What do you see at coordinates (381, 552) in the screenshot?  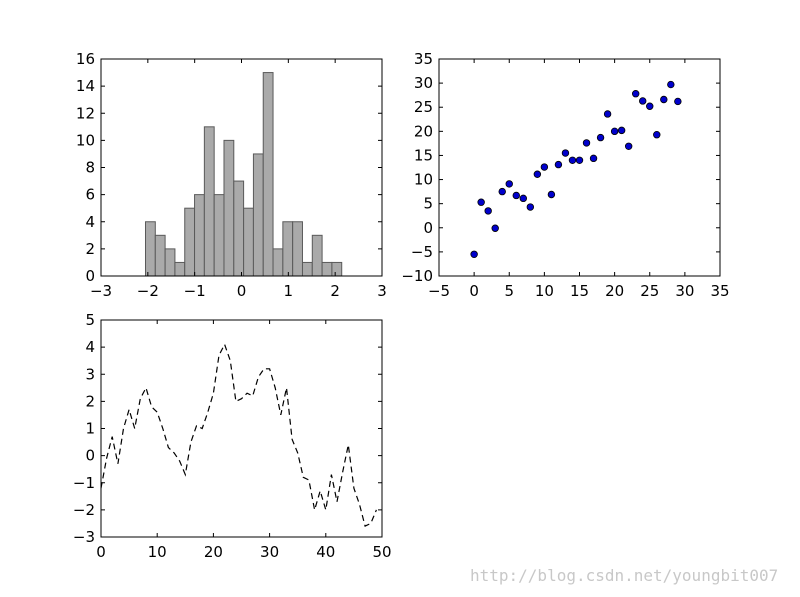 I see `x-tick-label: 50` at bounding box center [381, 552].